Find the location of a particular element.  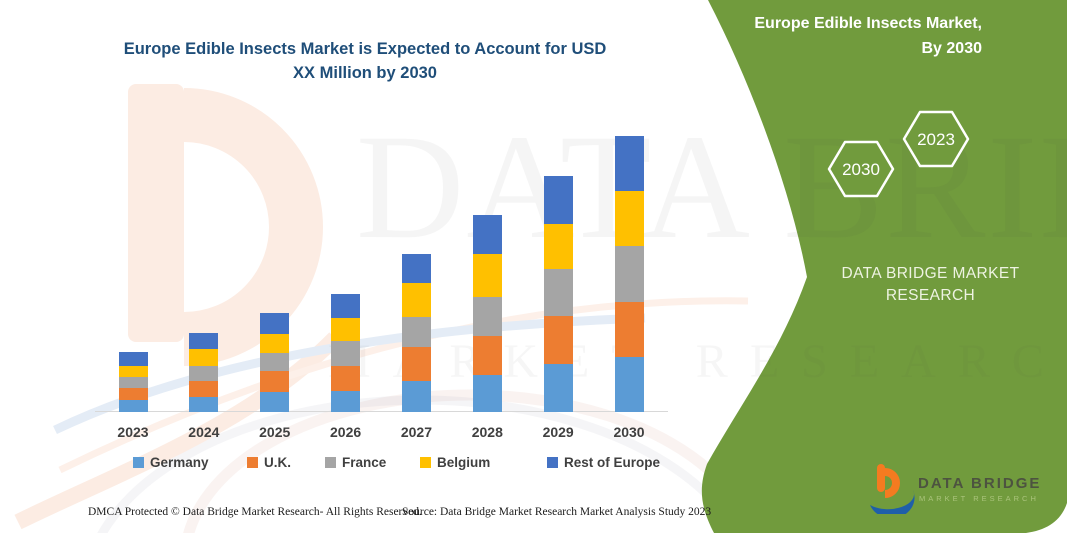

bar-column-2029 is located at coordinates (558, 294).